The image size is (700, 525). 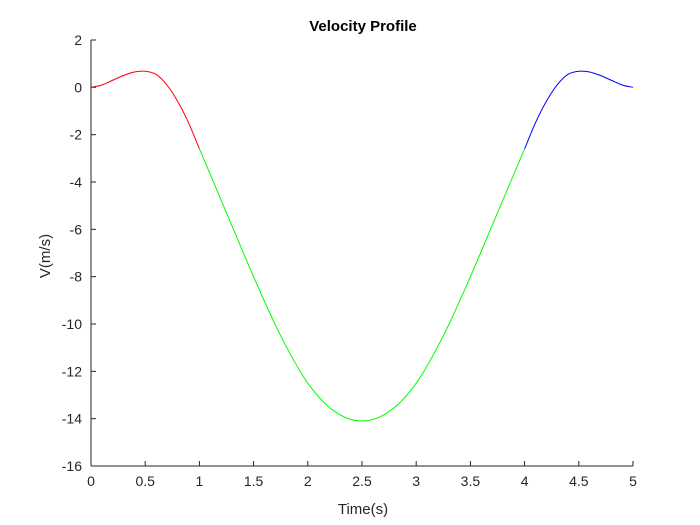 I want to click on y-tick-label: -14, so click(x=72, y=419).